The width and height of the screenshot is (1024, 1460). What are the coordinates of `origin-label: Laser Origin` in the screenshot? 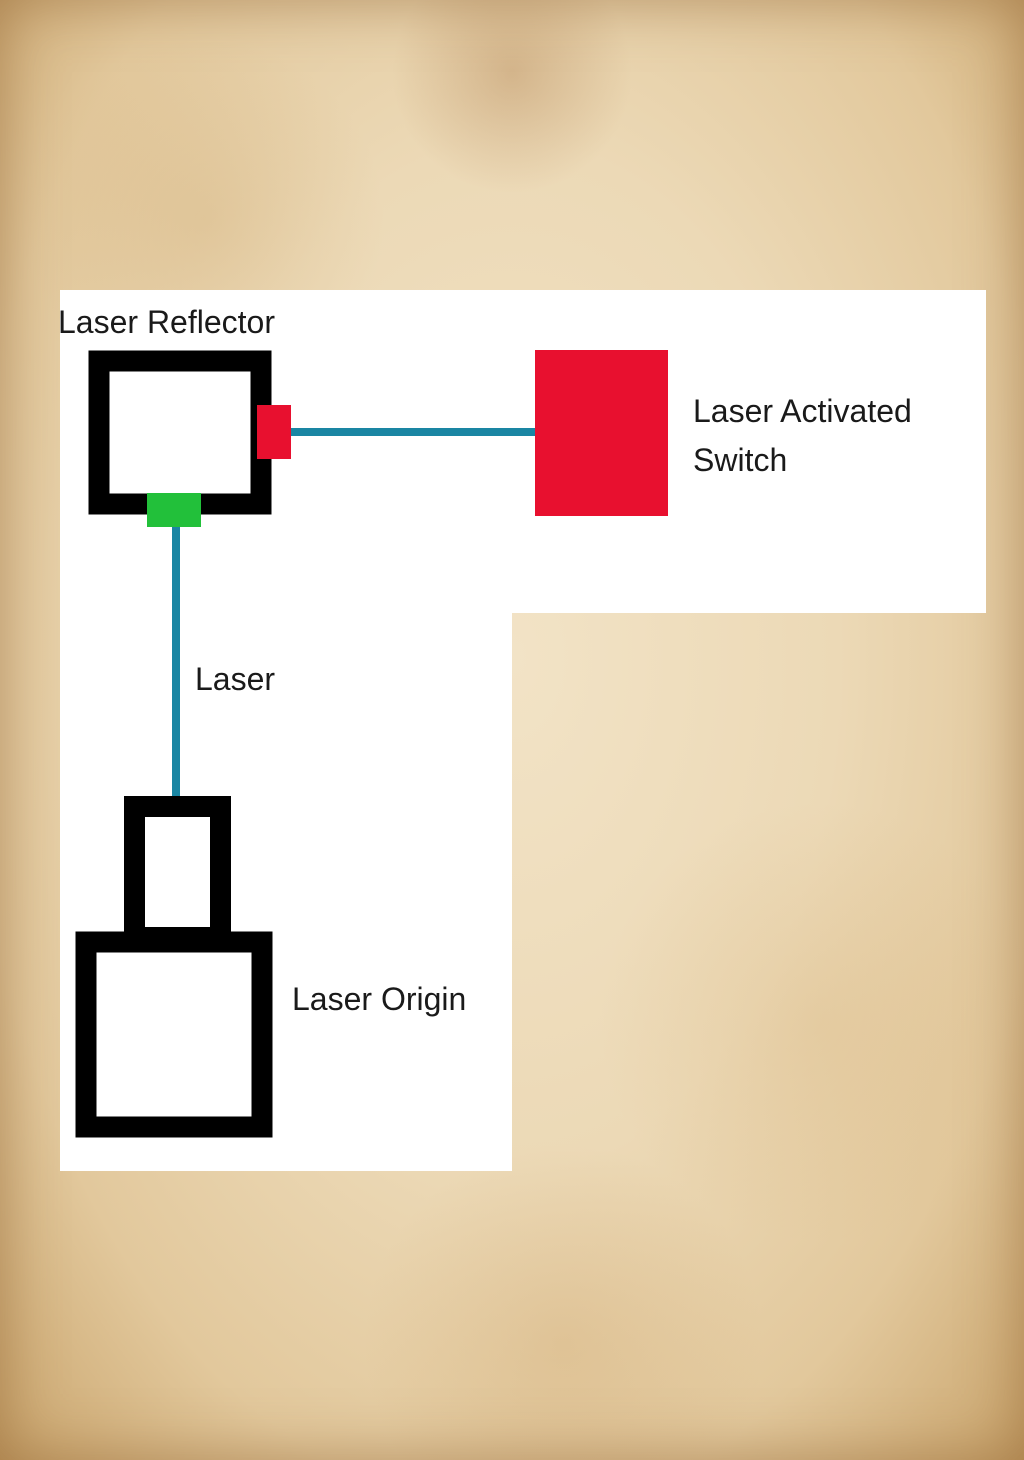 It's located at (379, 999).